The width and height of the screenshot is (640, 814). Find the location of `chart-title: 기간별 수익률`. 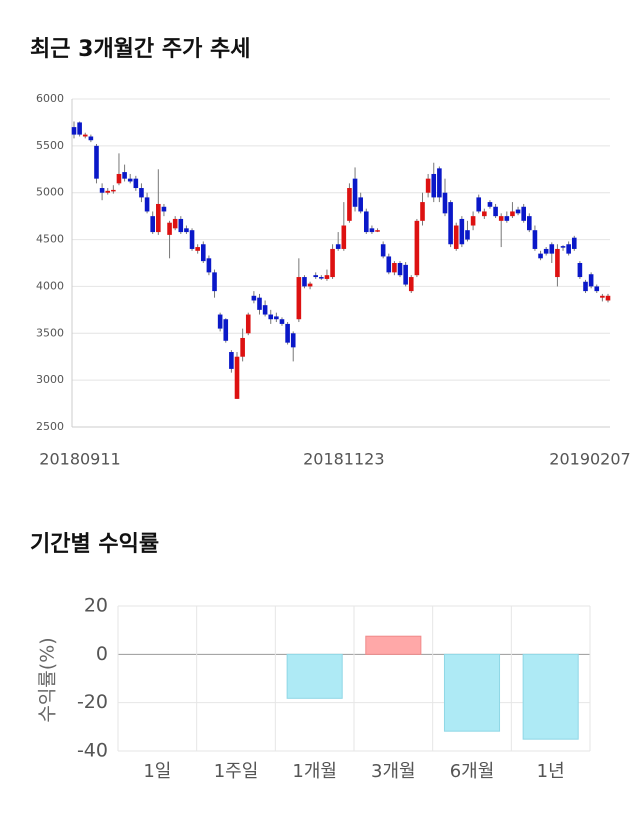

chart-title: 기간별 수익률 is located at coordinates (94, 544).